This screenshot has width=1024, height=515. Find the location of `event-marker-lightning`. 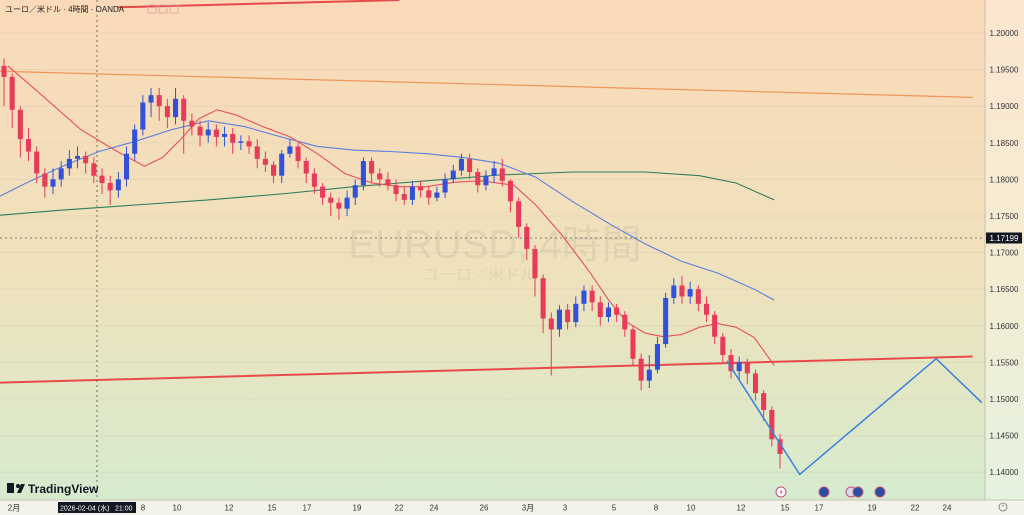

event-marker-lightning is located at coordinates (781, 492).